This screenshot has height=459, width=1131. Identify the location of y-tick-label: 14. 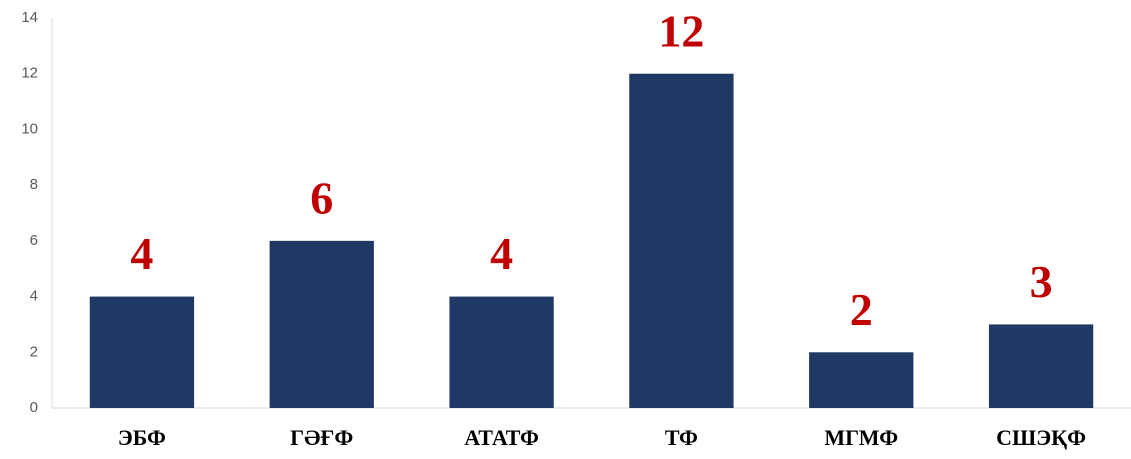
(29, 17).